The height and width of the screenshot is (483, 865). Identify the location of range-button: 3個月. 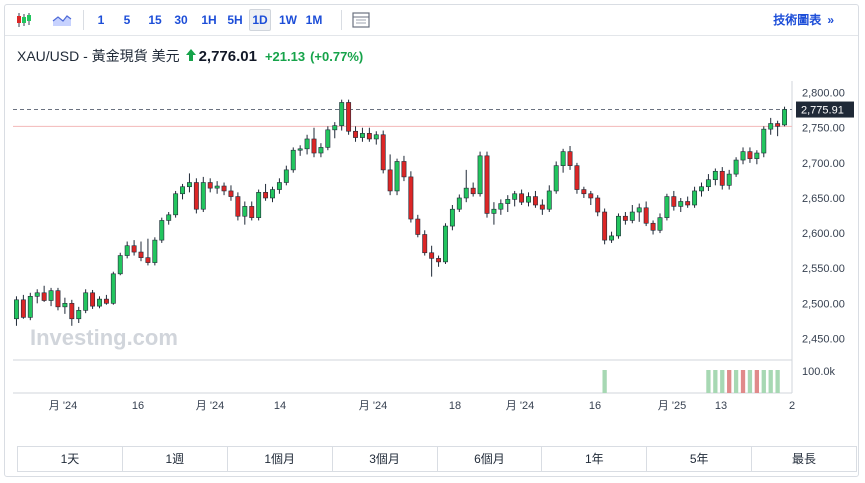
(385, 459).